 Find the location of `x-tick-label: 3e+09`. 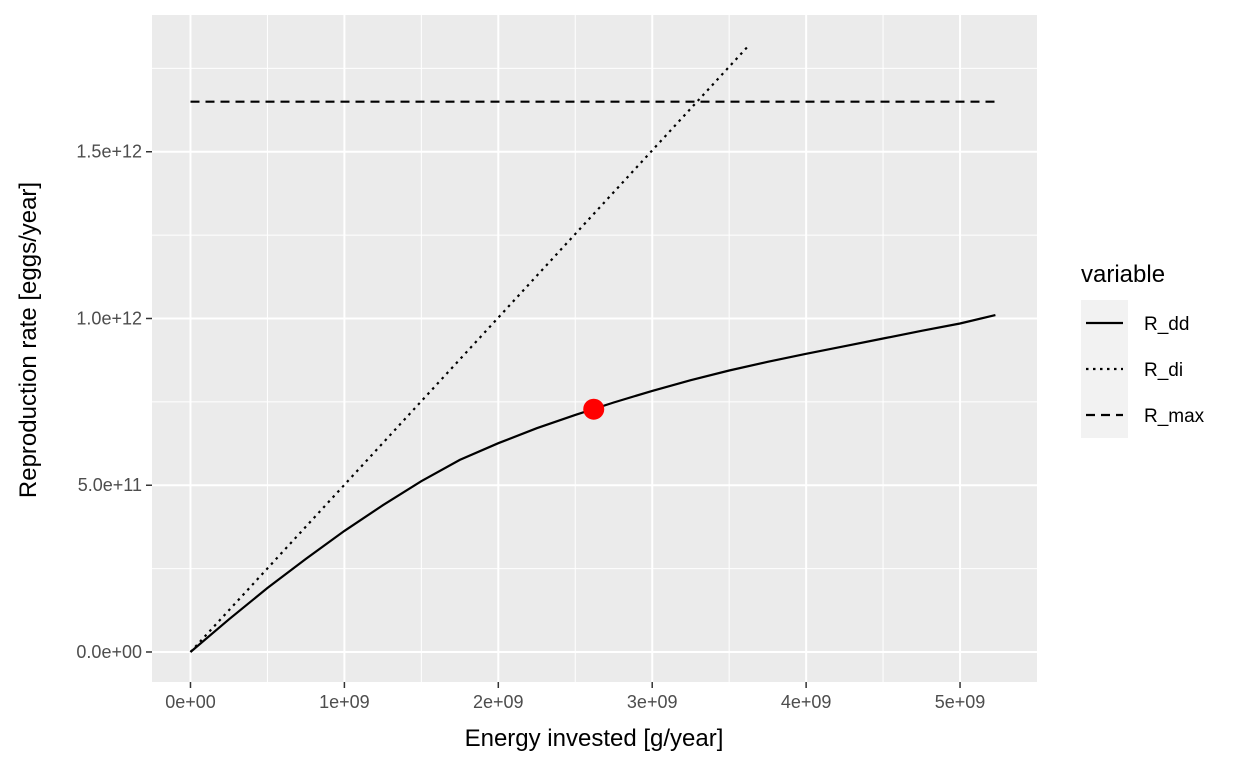

x-tick-label: 3e+09 is located at coordinates (652, 702).